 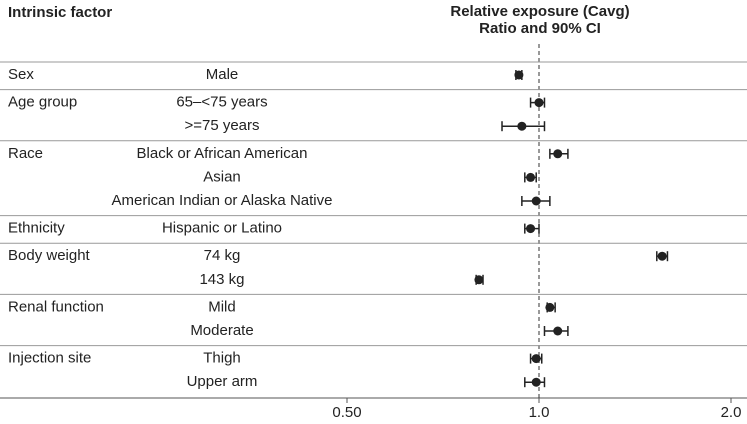 What do you see at coordinates (540, 28) in the screenshot?
I see `column-header: Ratio and 90% CI` at bounding box center [540, 28].